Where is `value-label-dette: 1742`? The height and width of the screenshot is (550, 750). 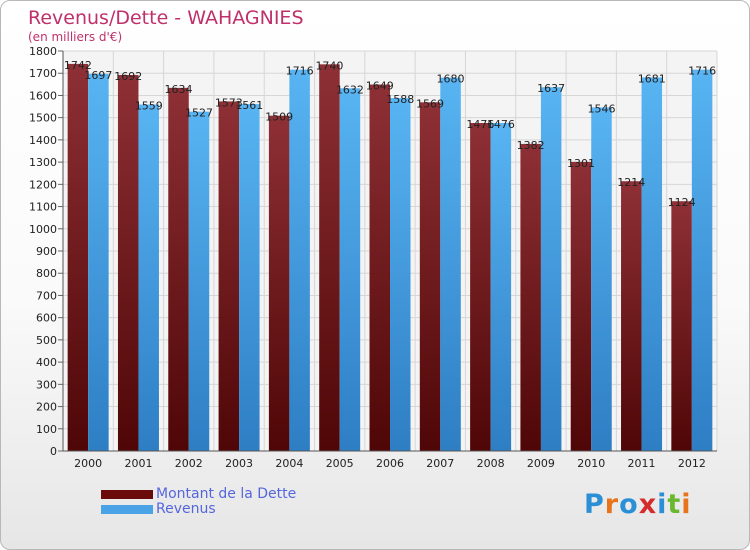 value-label-dette: 1742 is located at coordinates (78, 65).